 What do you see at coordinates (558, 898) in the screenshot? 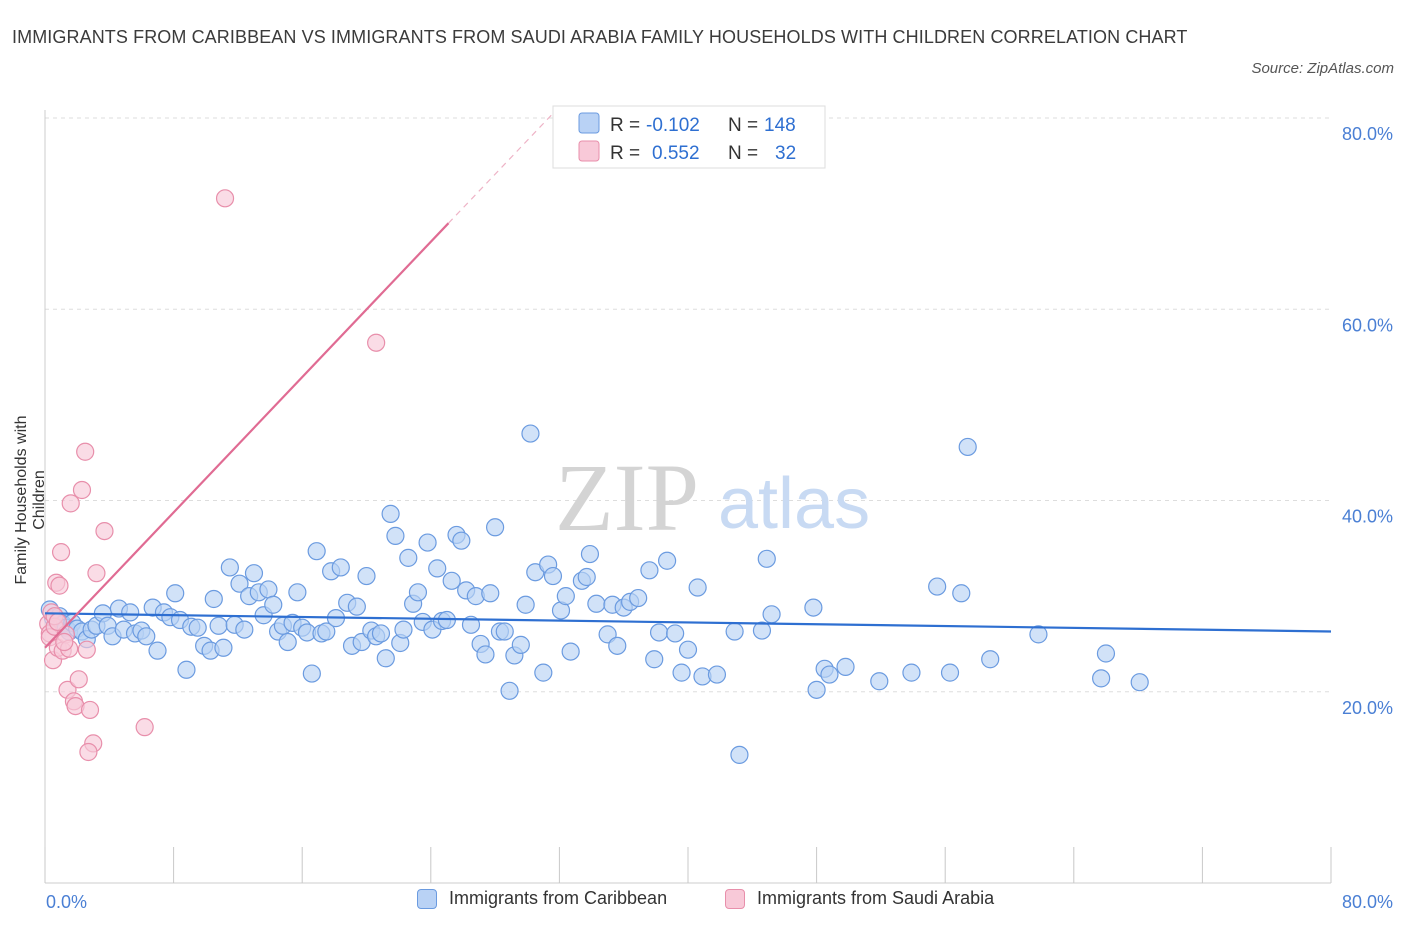
I see `legend-label-caribbean: Immigrants from Caribbean` at bounding box center [558, 898].